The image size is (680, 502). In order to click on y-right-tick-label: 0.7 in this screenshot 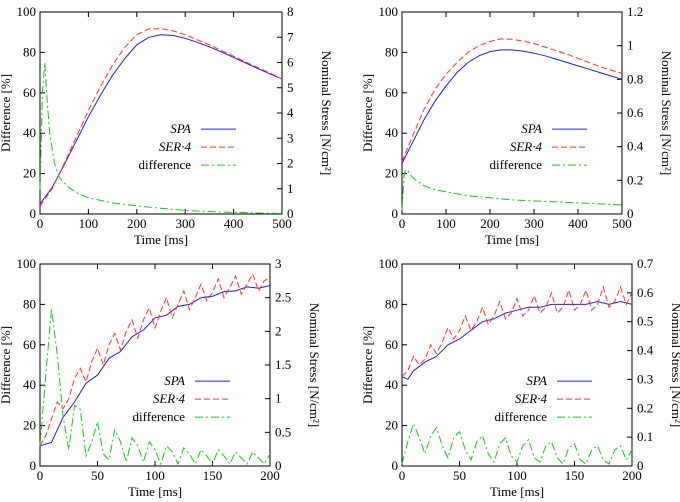, I will do `click(645, 263)`.